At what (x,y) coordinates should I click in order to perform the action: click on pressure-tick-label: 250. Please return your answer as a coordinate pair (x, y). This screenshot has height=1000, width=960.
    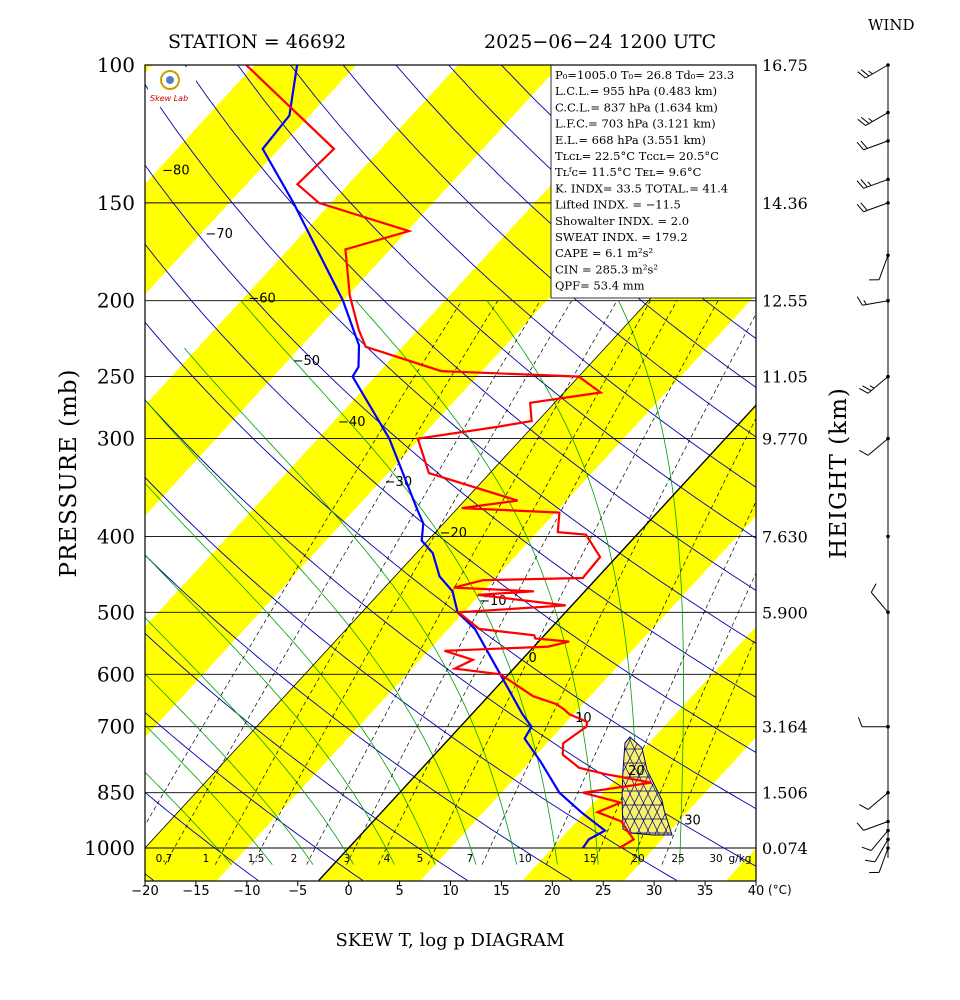
    Looking at the image, I should click on (116, 377).